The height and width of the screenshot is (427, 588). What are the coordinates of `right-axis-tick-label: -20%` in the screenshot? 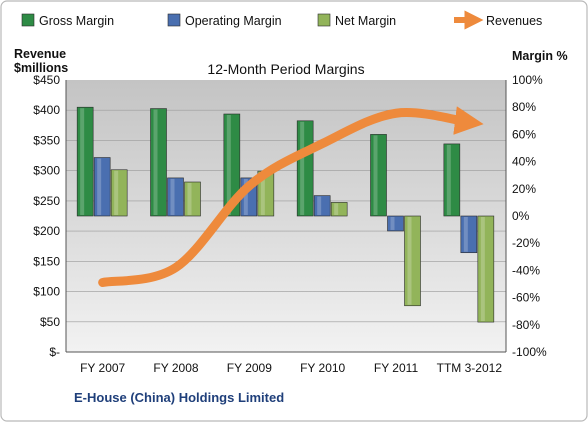 It's located at (526, 243).